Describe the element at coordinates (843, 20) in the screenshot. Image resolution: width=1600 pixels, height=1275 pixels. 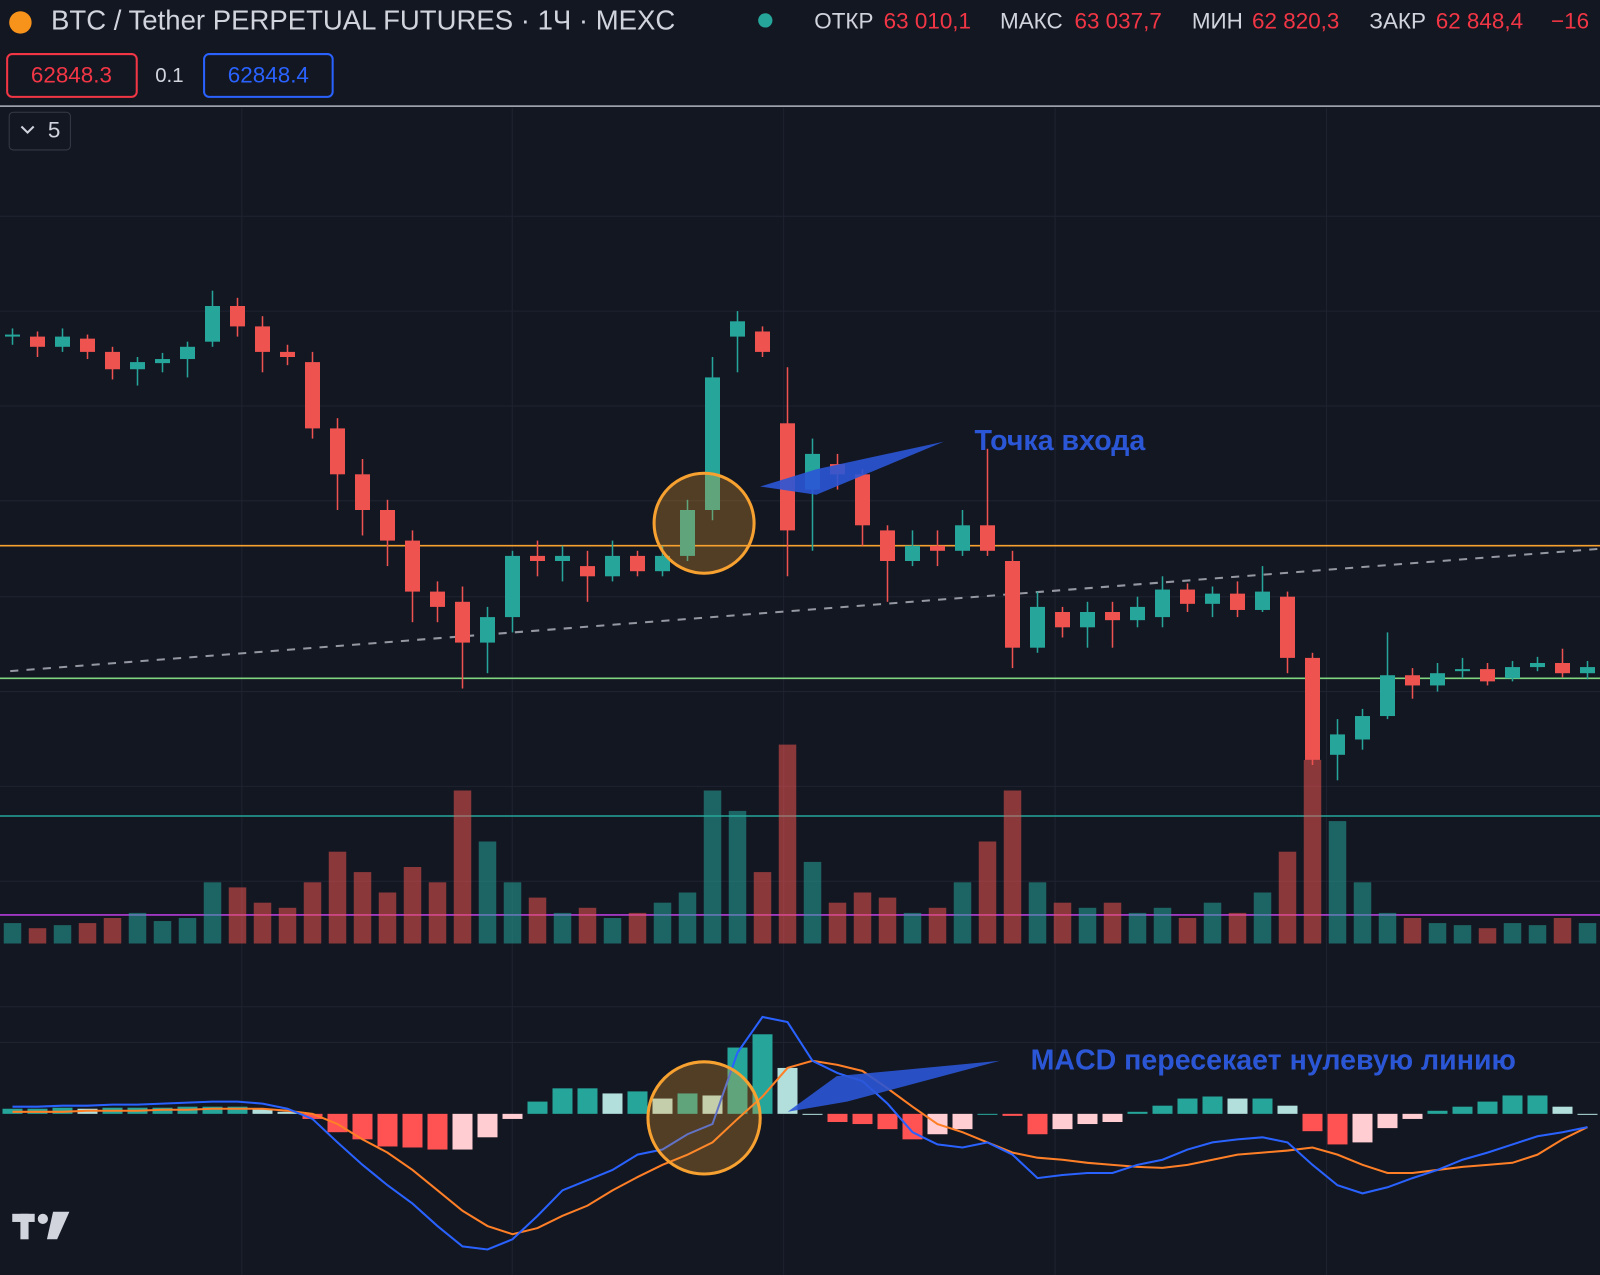
I see `ohlc-label: ОТКР` at that location.